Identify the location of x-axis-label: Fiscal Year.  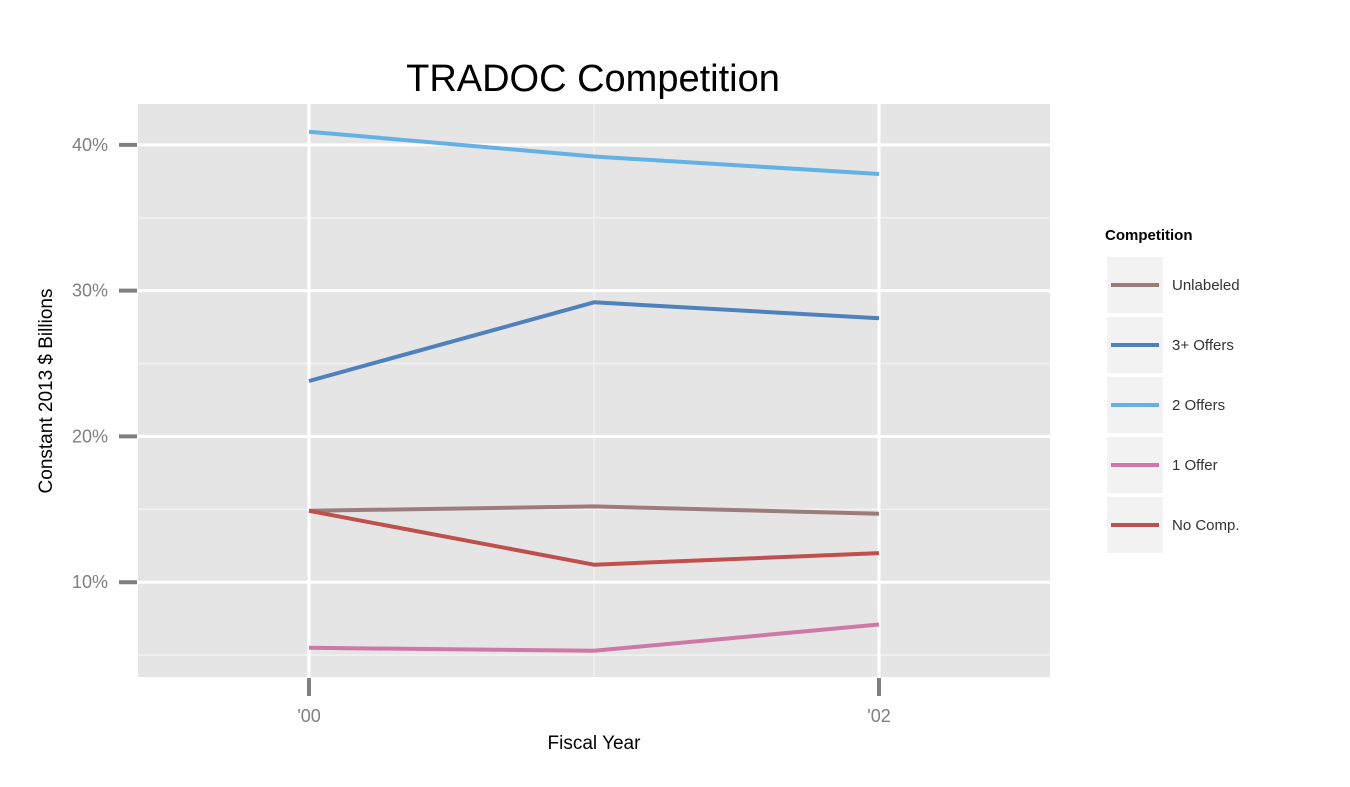
(595, 743).